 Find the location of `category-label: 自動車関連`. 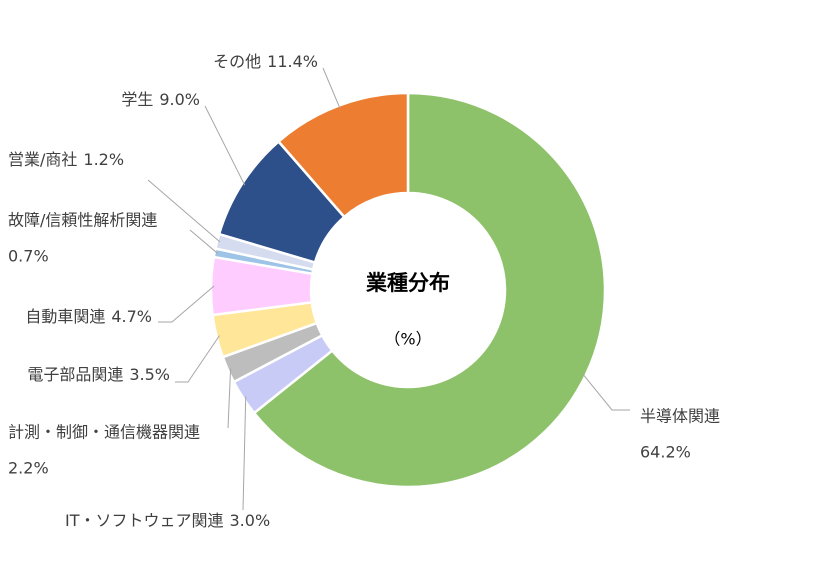

category-label: 自動車関連 is located at coordinates (65, 316).